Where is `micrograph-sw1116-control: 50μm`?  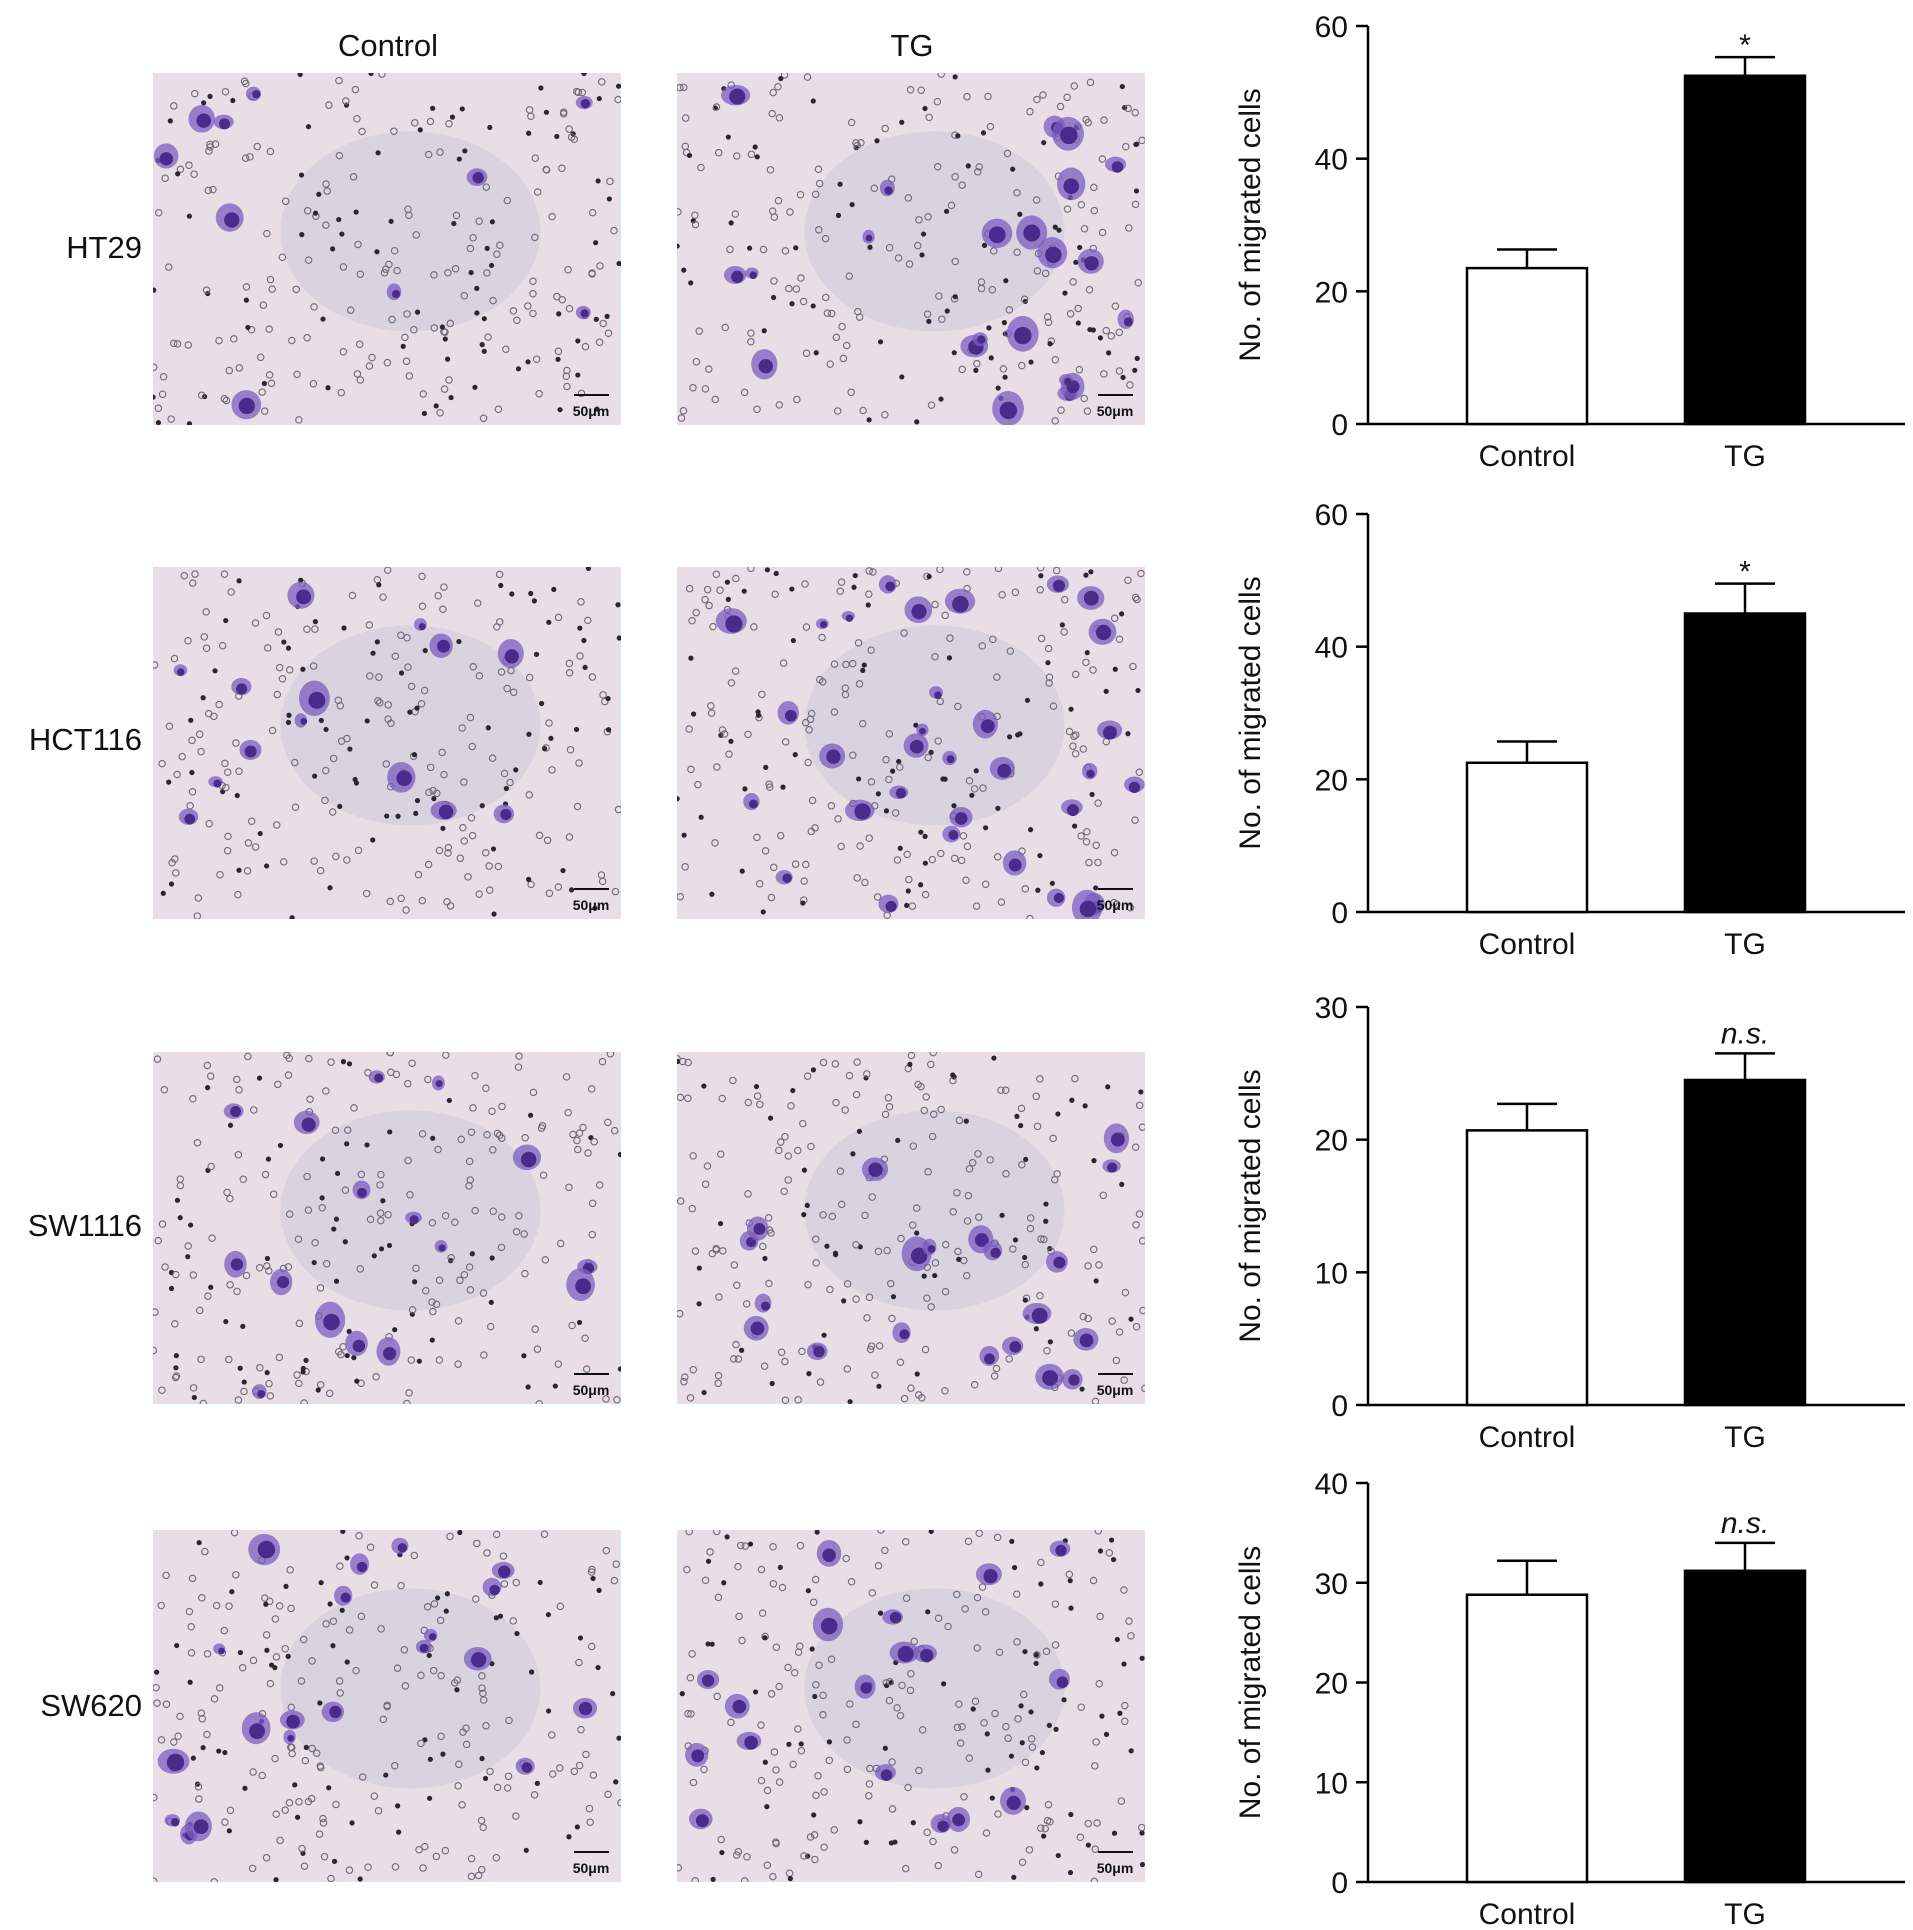 micrograph-sw1116-control: 50μm is located at coordinates (387, 1228).